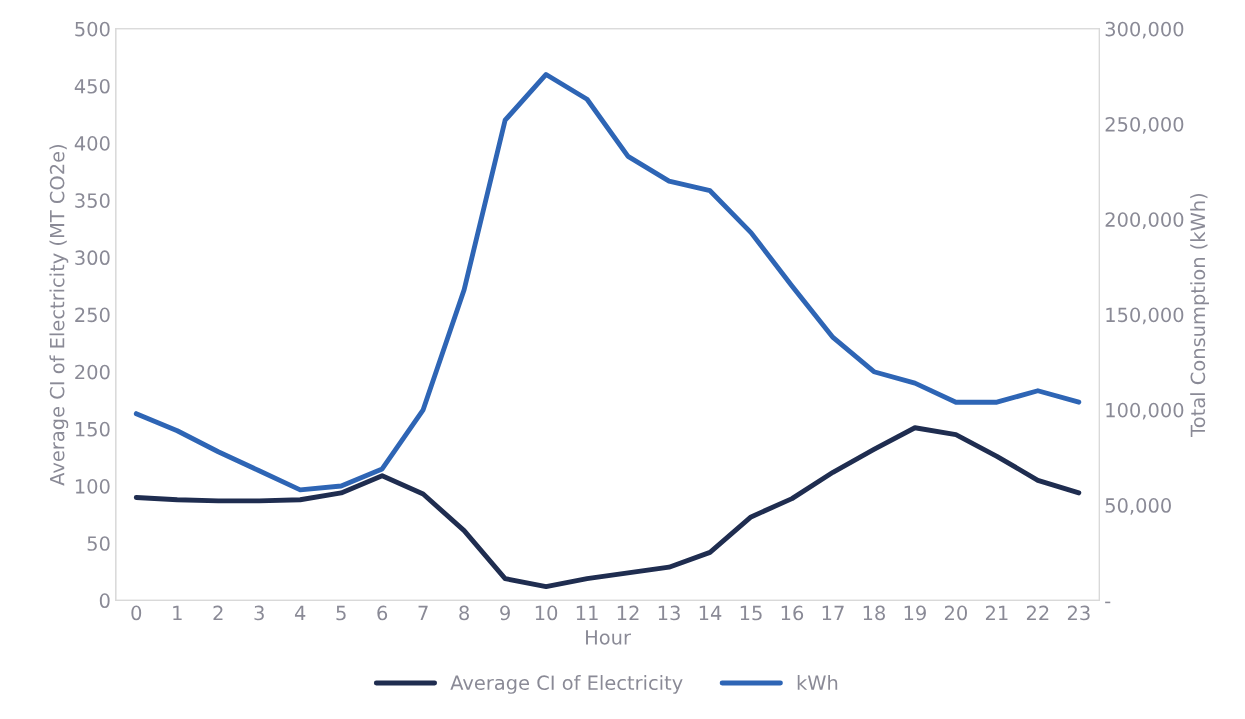  What do you see at coordinates (1037, 612) in the screenshot?
I see `x-tick-label: 22` at bounding box center [1037, 612].